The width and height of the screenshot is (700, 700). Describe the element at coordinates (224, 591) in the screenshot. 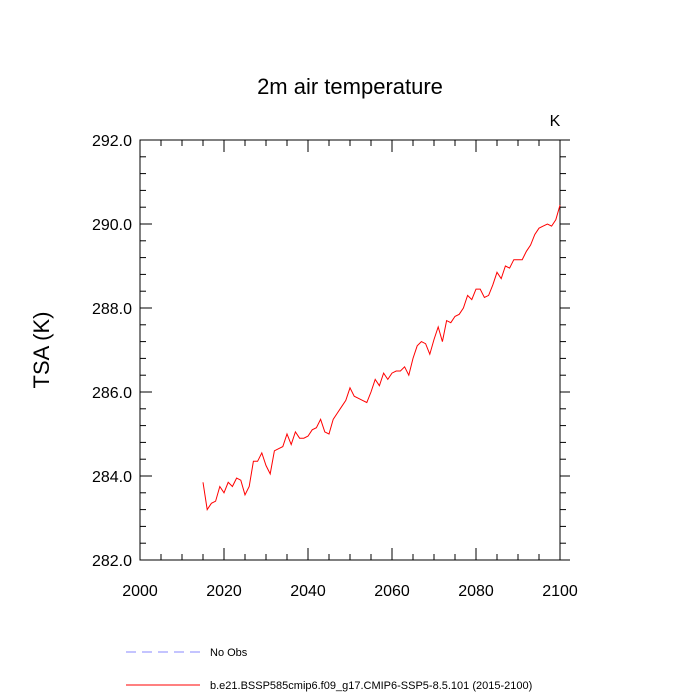

I see `x-tick-label: 2020` at that location.